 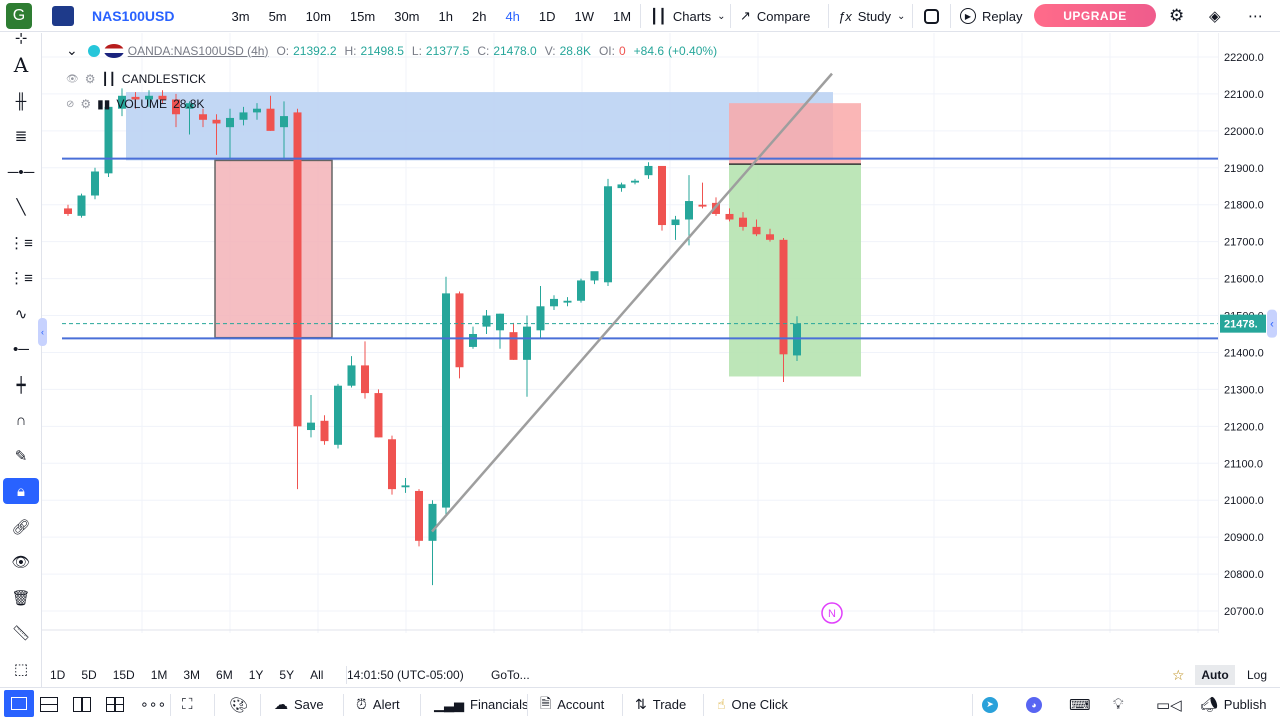 What do you see at coordinates (1034, 704) in the screenshot?
I see `discord-icon: ◕` at bounding box center [1034, 704].